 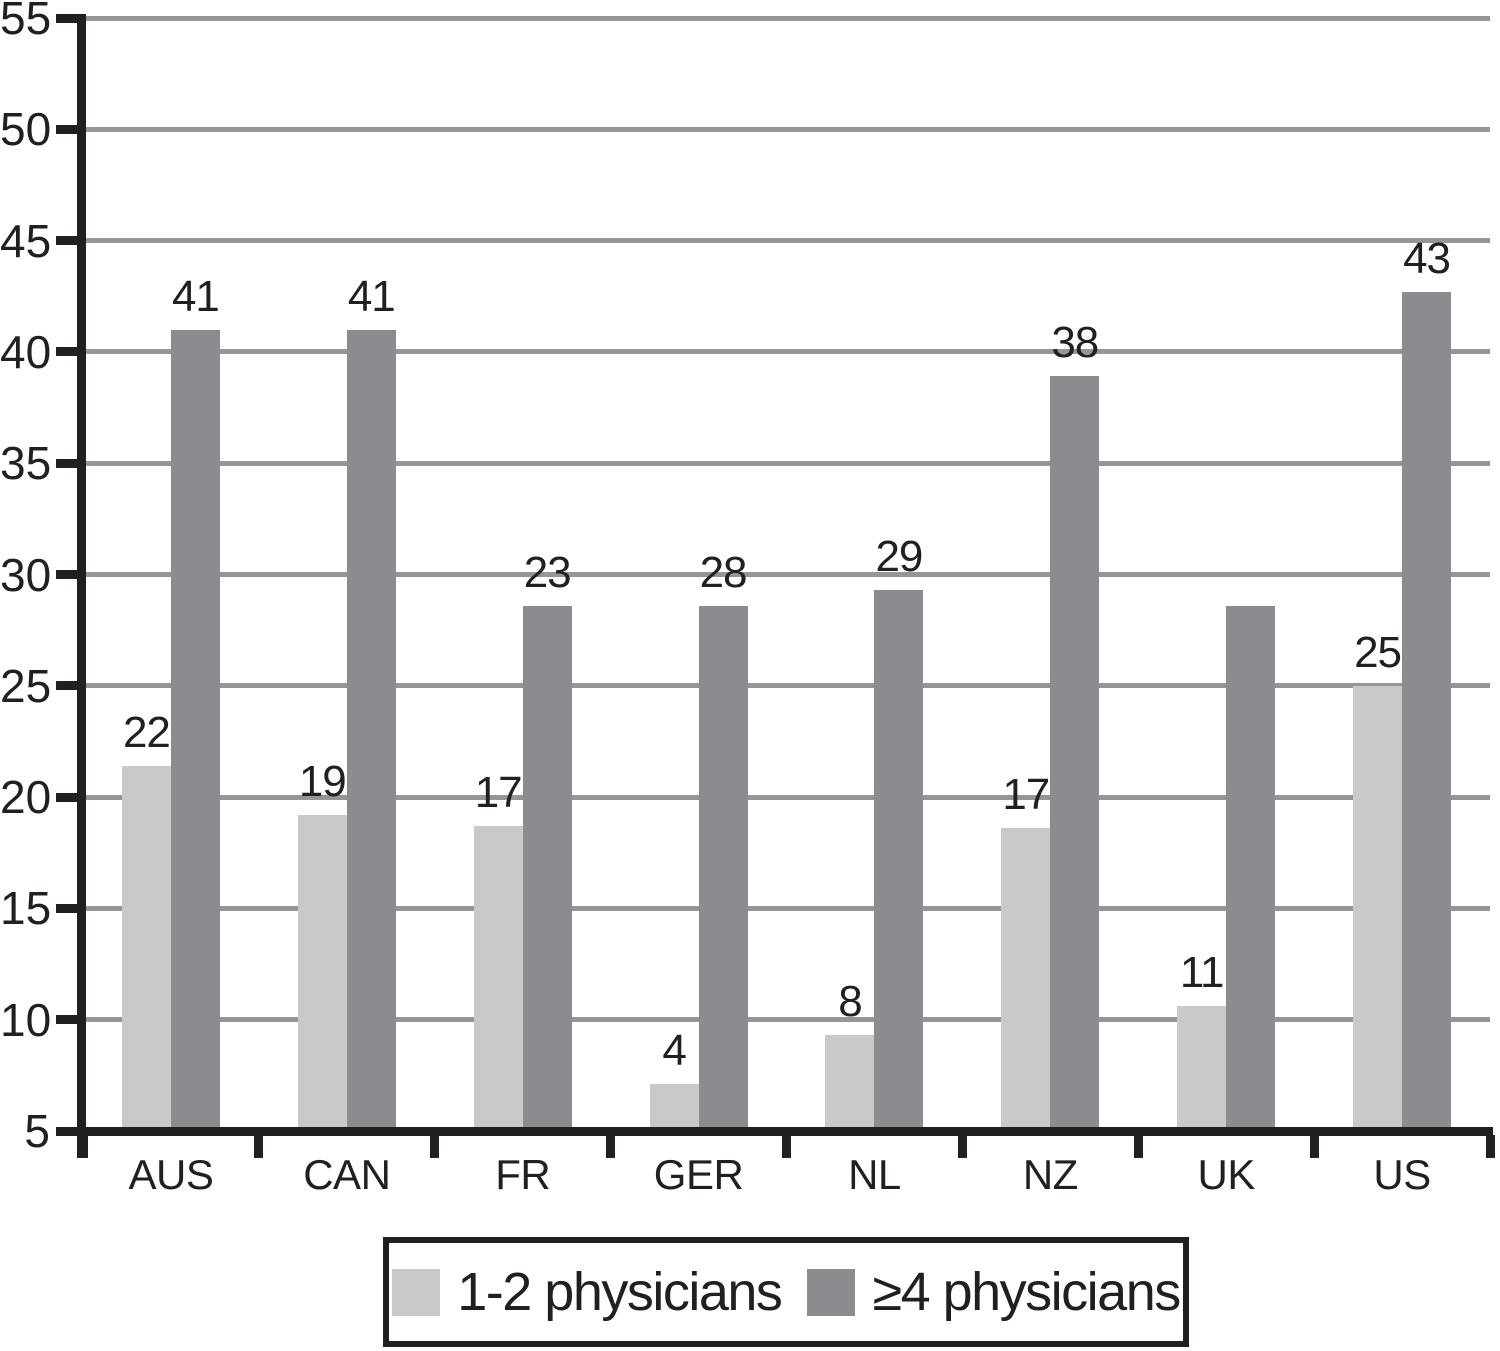 I want to click on bar-value-label: 43, so click(x=1427, y=258).